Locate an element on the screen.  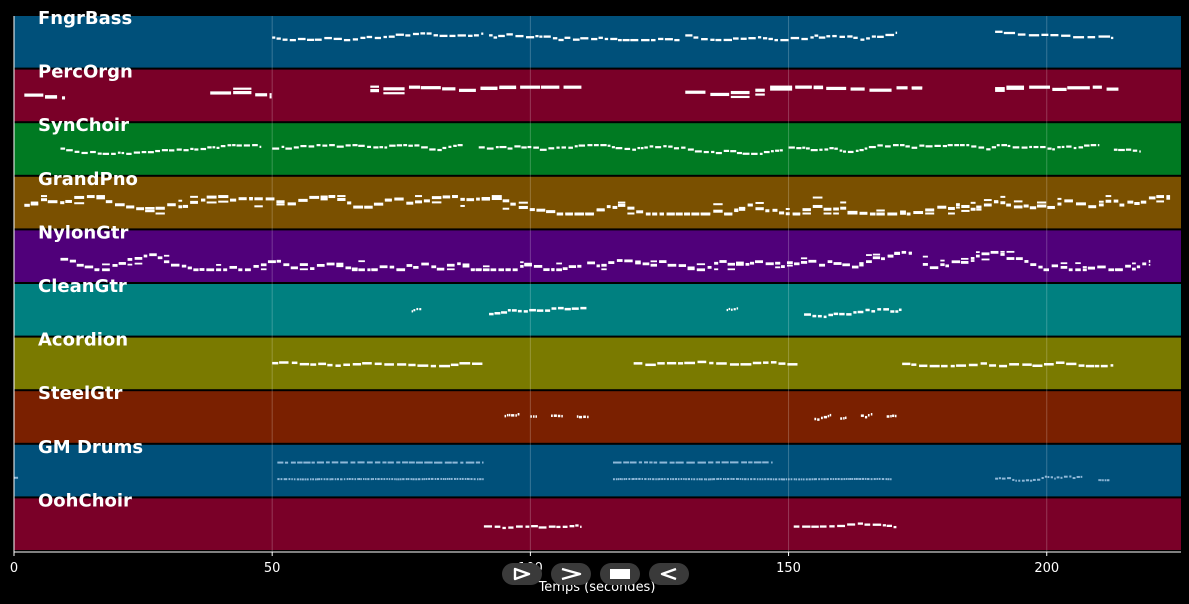
track-lane is located at coordinates (597, 95).